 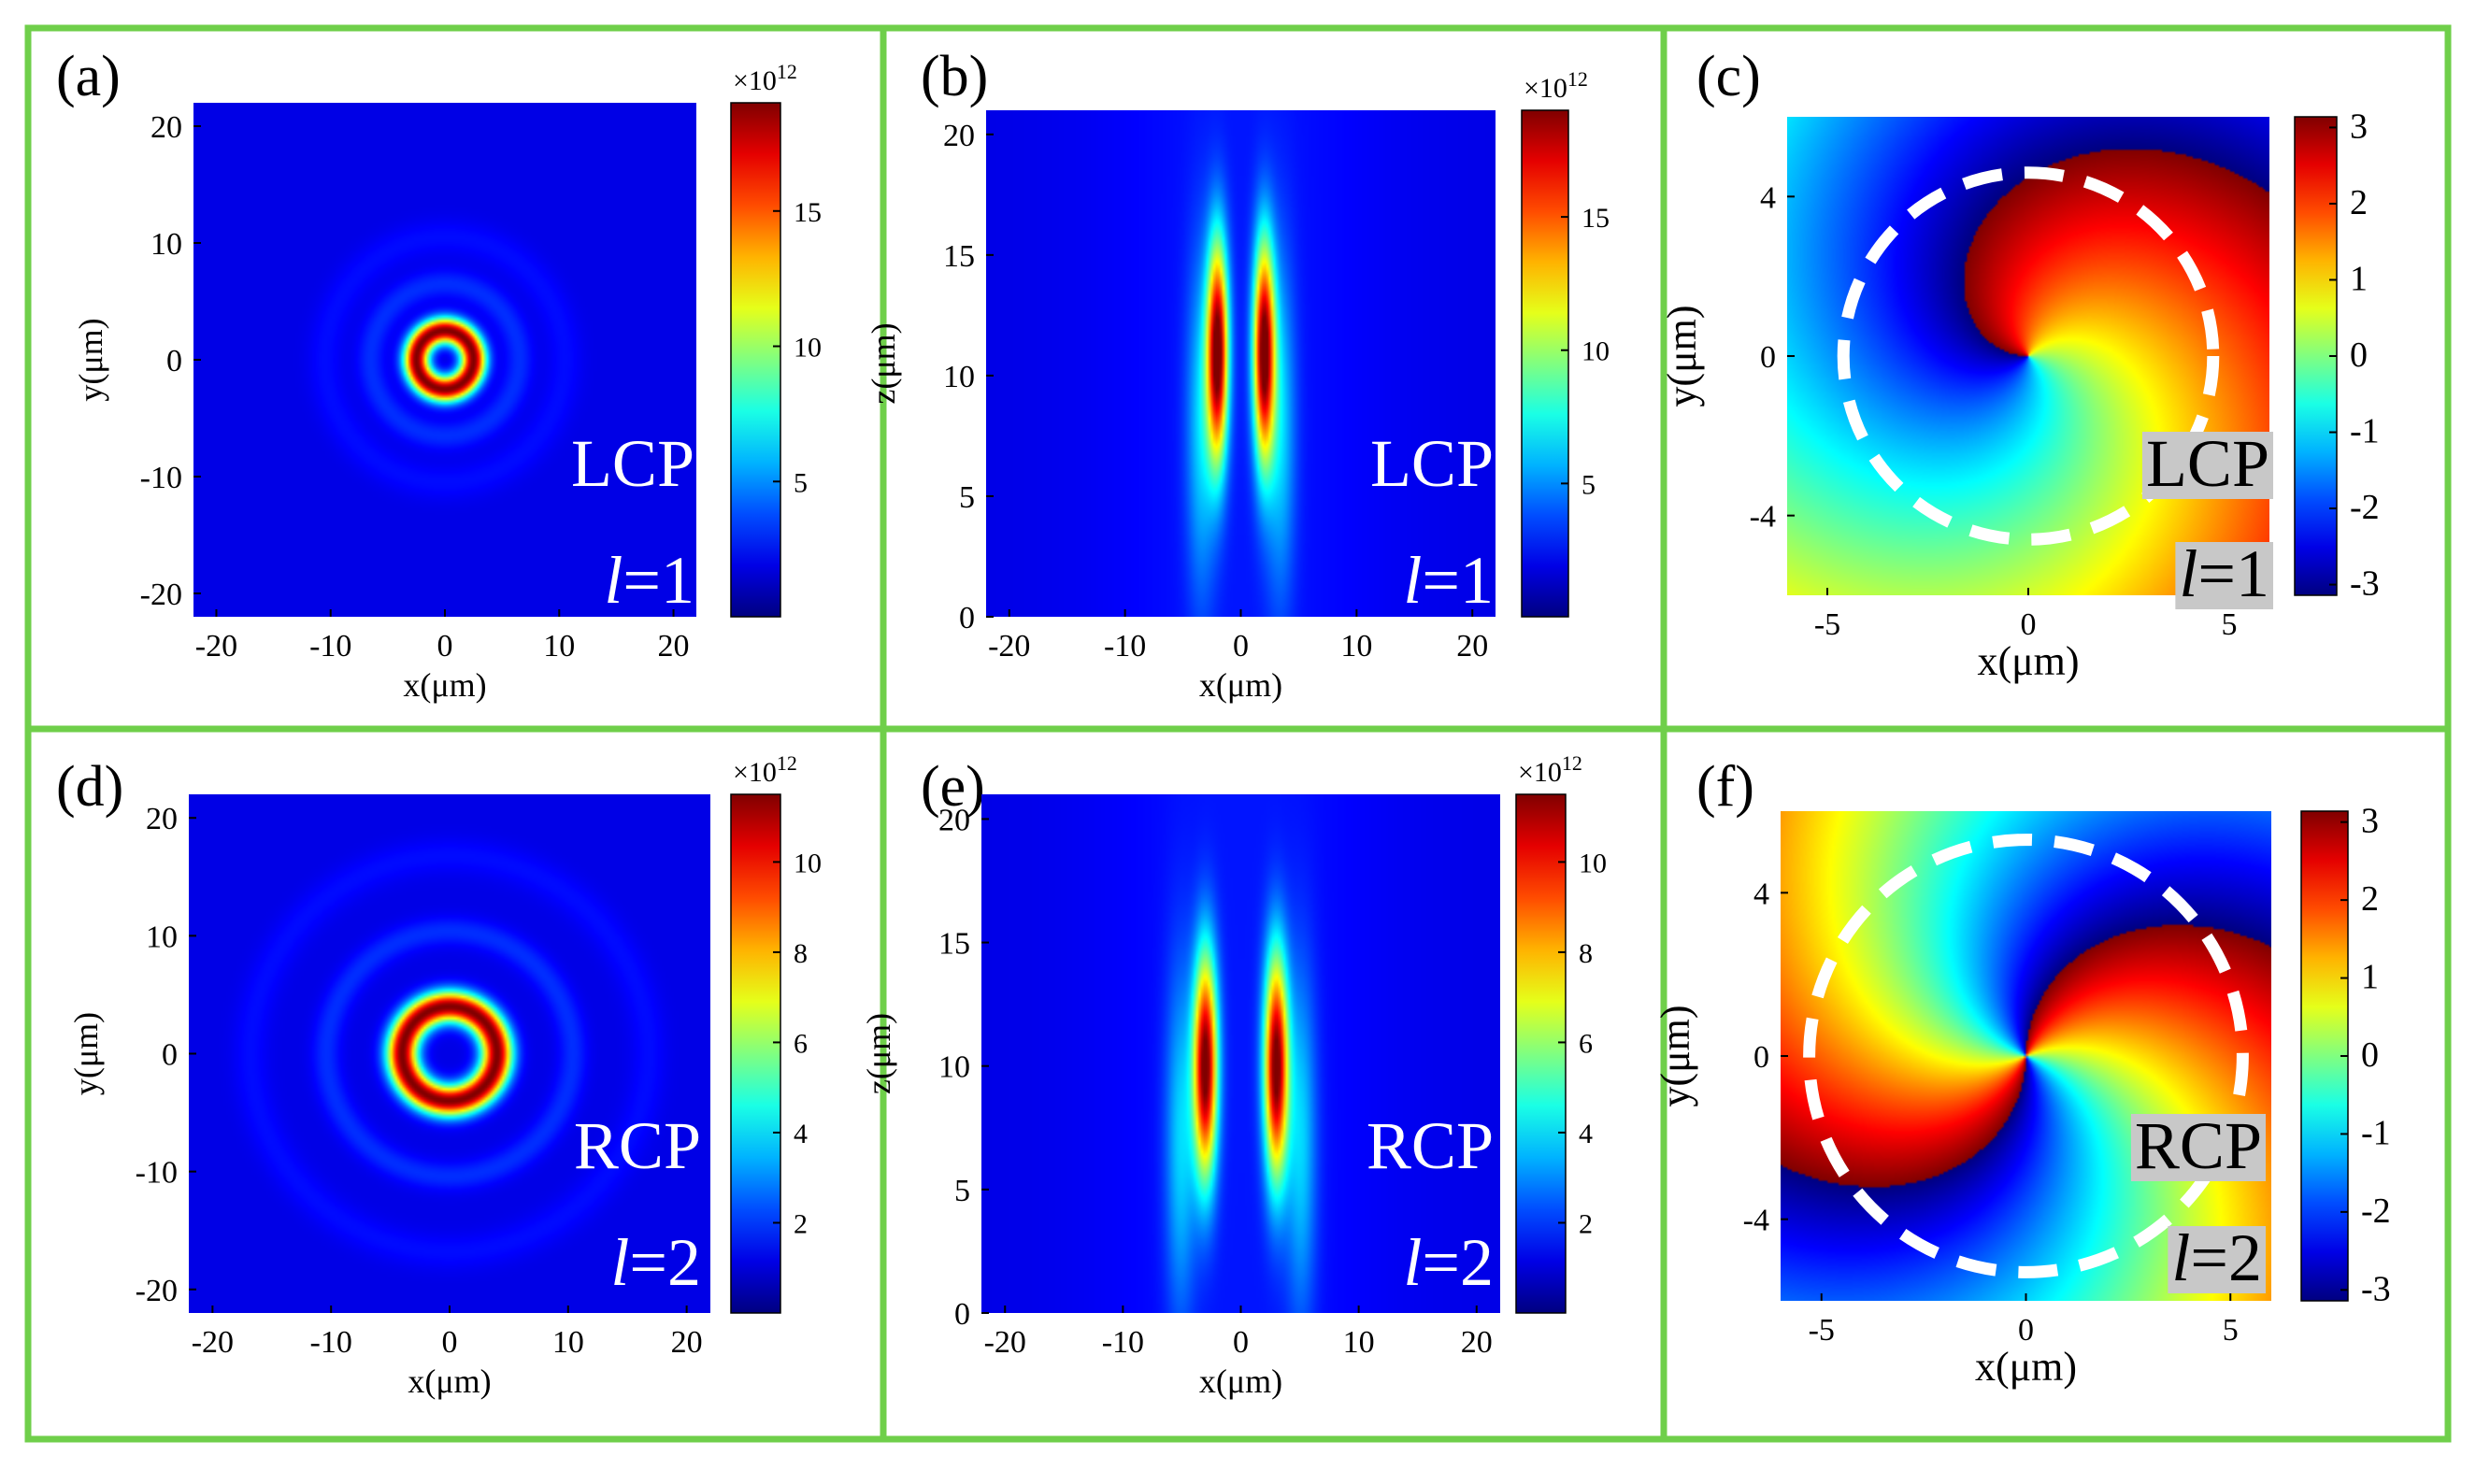 I want to click on y-tick-label: -10, so click(x=157, y=1173).